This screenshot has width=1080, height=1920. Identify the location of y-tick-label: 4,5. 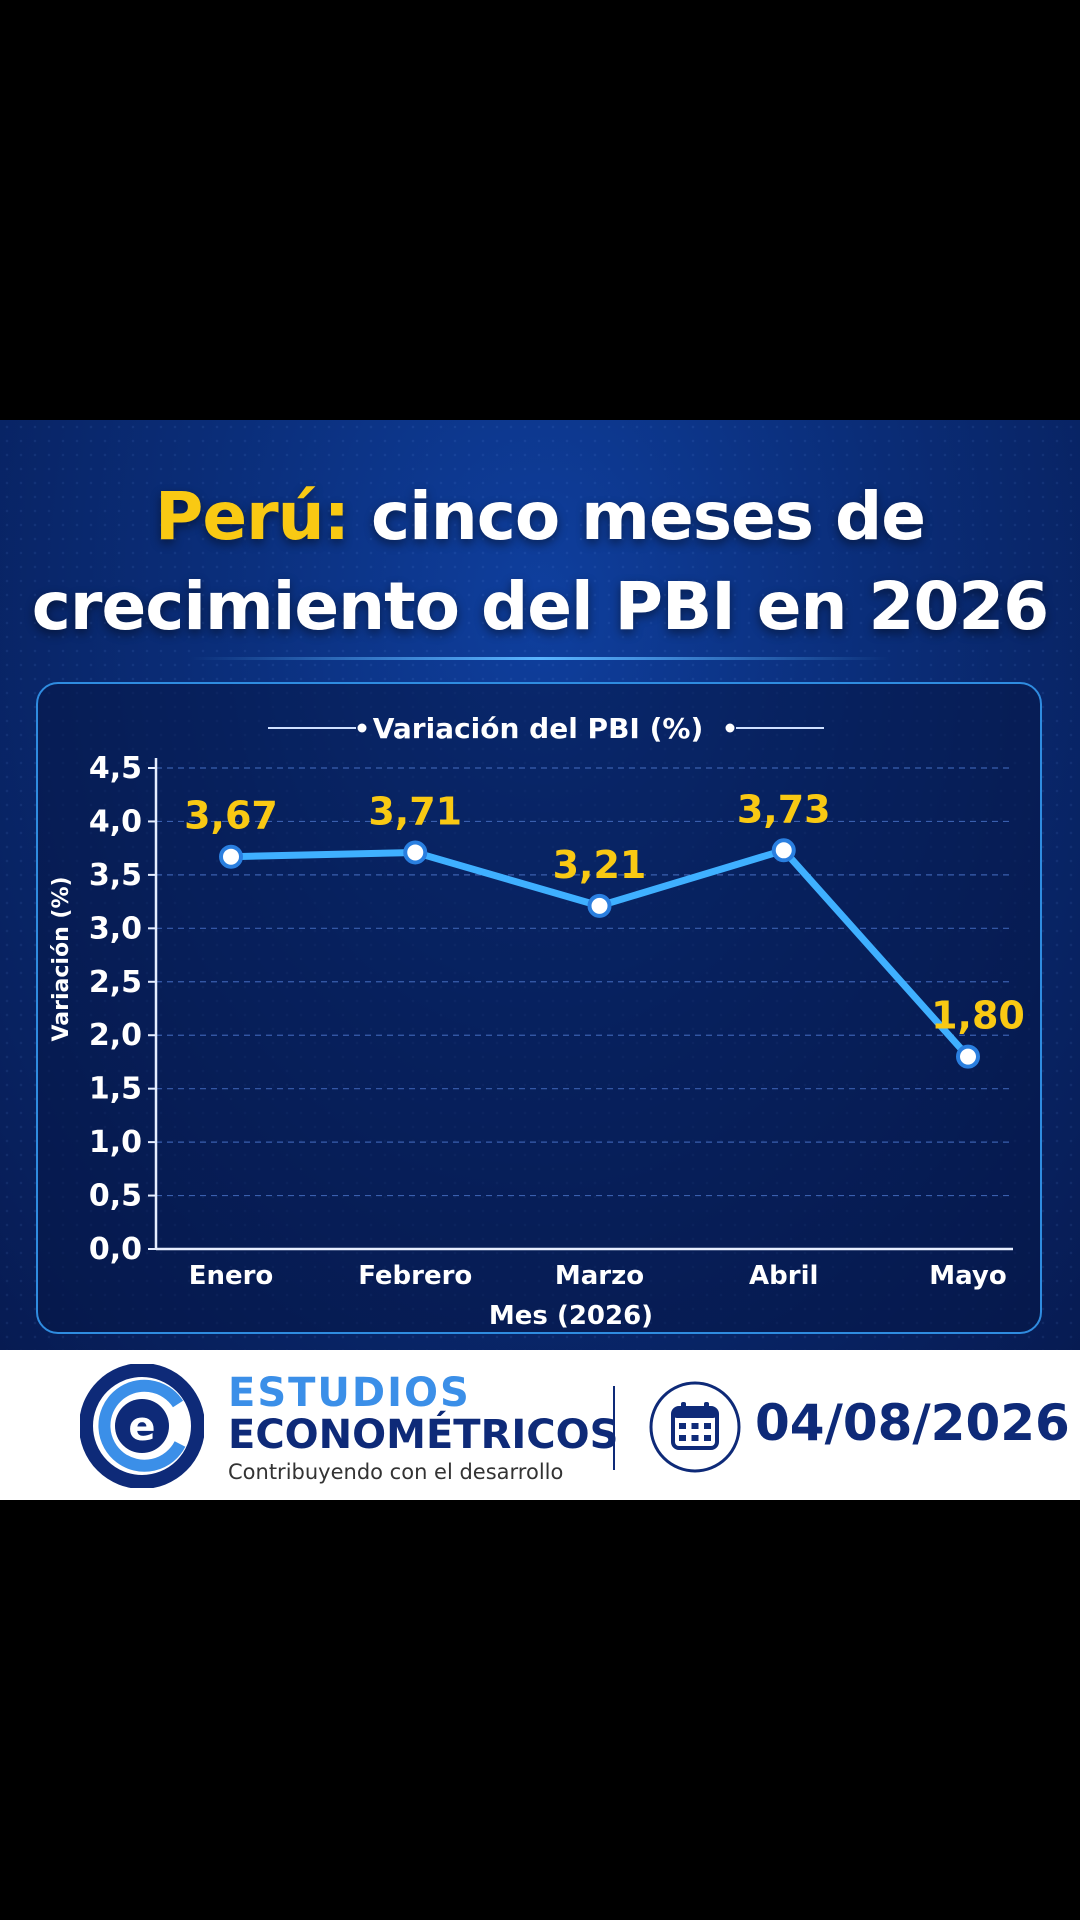
(115, 768).